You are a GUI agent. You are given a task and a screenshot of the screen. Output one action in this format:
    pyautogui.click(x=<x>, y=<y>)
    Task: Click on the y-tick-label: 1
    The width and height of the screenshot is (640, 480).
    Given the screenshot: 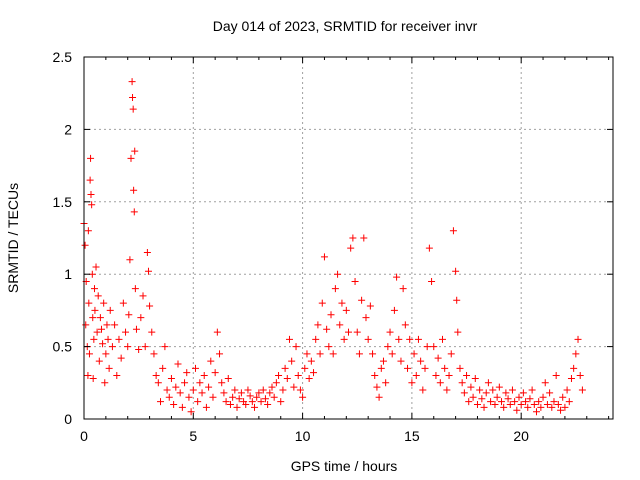 What is the action you would take?
    pyautogui.click(x=68, y=274)
    